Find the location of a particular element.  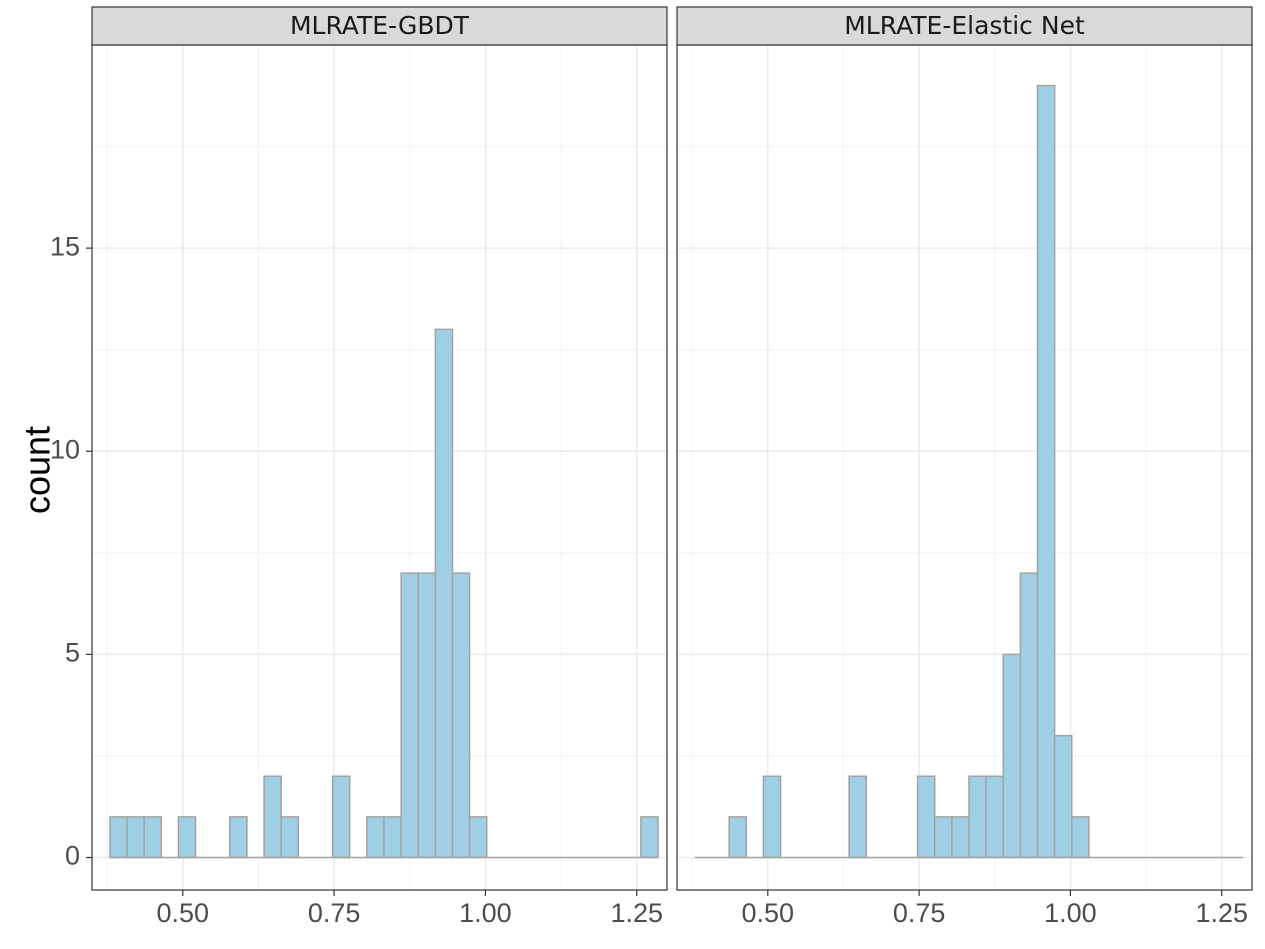

facet-strip-label: MLRATE-Elastic Net is located at coordinates (964, 25).